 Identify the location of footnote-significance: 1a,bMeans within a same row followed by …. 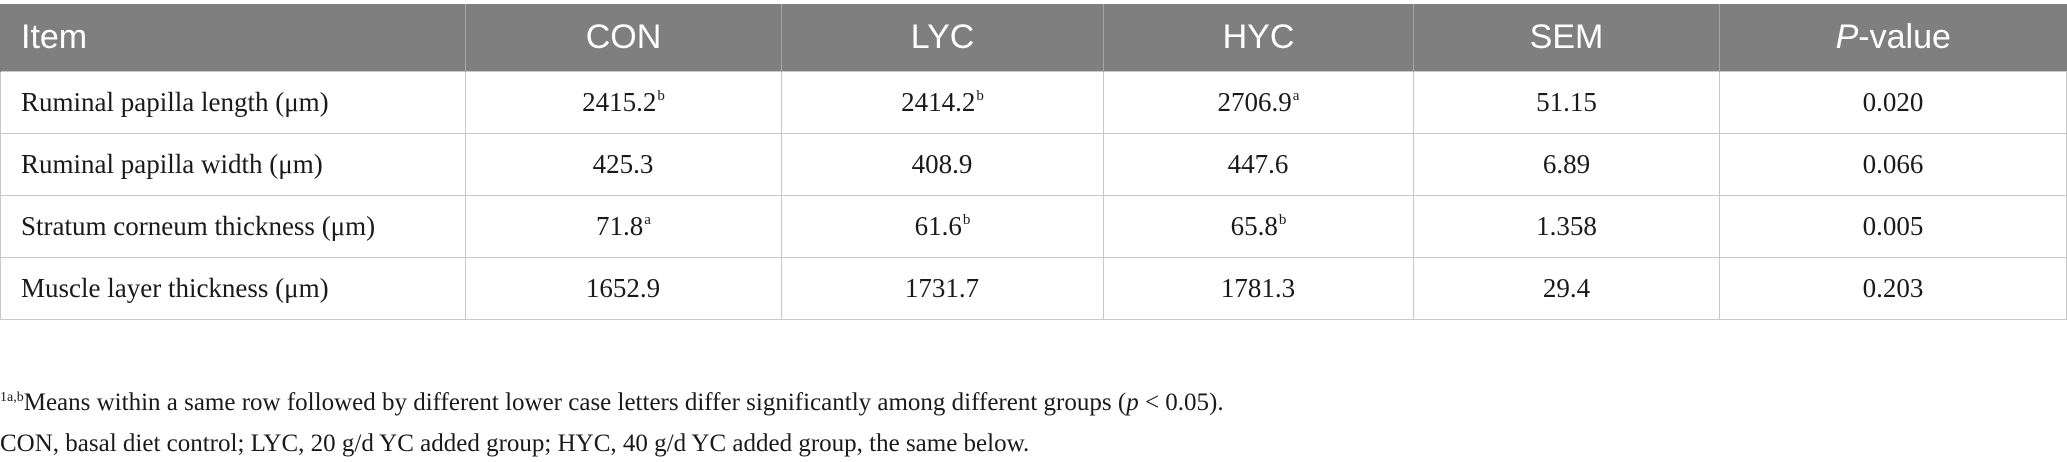
(612, 404).